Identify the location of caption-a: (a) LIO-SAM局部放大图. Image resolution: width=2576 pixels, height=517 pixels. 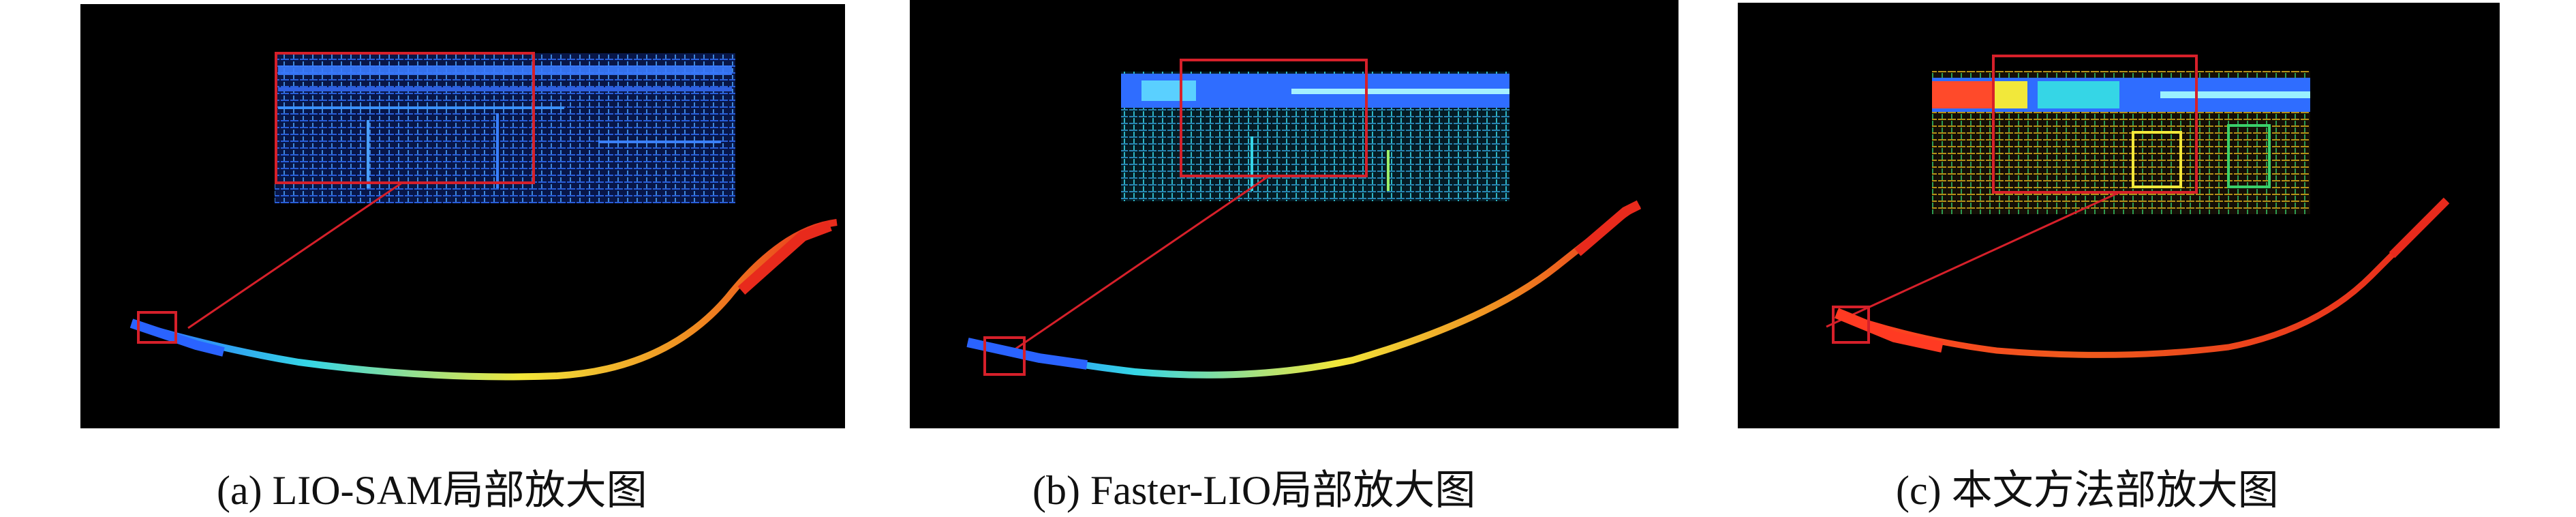
(432, 490).